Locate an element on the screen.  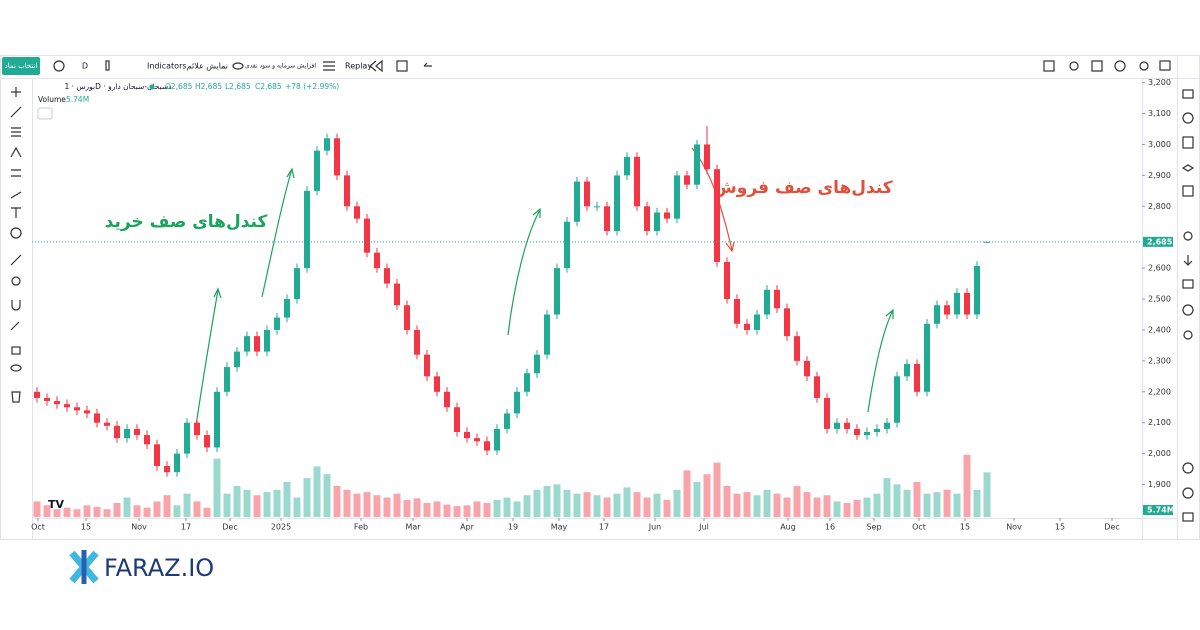
layout-icon is located at coordinates (402, 66).